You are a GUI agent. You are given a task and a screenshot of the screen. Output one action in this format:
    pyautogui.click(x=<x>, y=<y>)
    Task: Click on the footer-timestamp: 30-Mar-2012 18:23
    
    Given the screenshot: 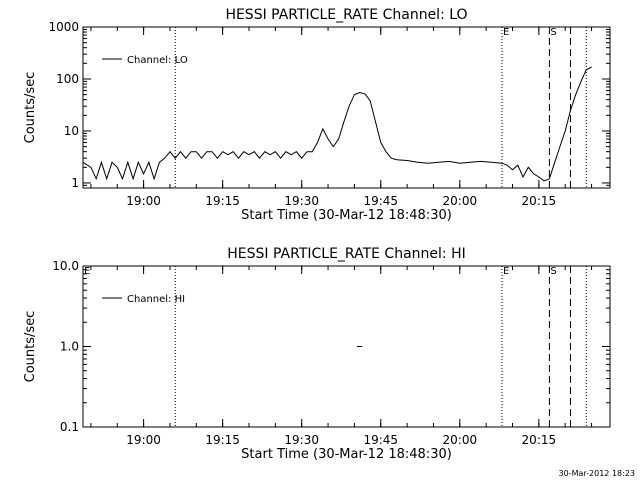 What is the action you would take?
    pyautogui.click(x=597, y=473)
    